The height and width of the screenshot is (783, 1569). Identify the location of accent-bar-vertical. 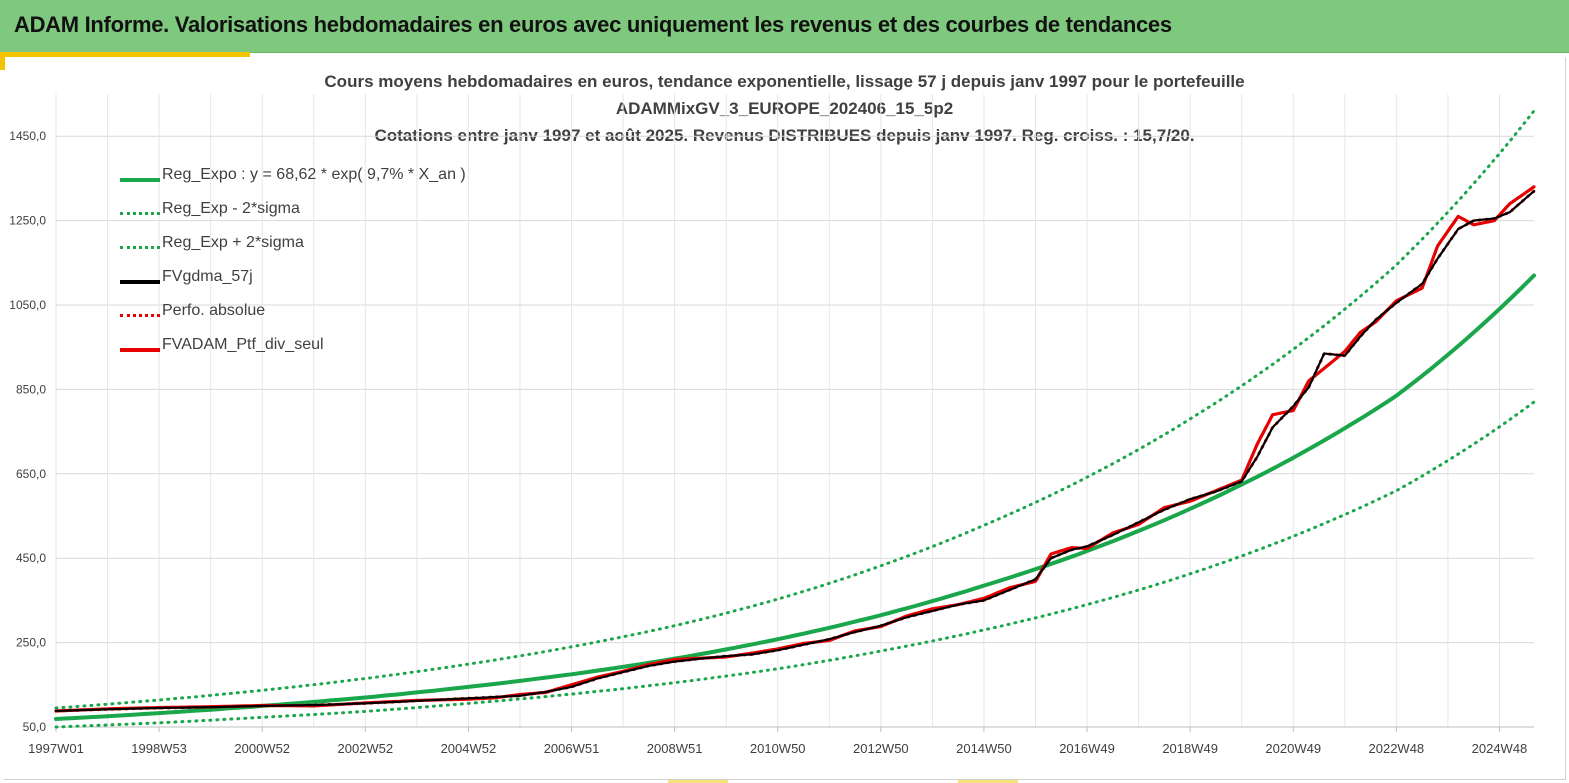
(2, 61).